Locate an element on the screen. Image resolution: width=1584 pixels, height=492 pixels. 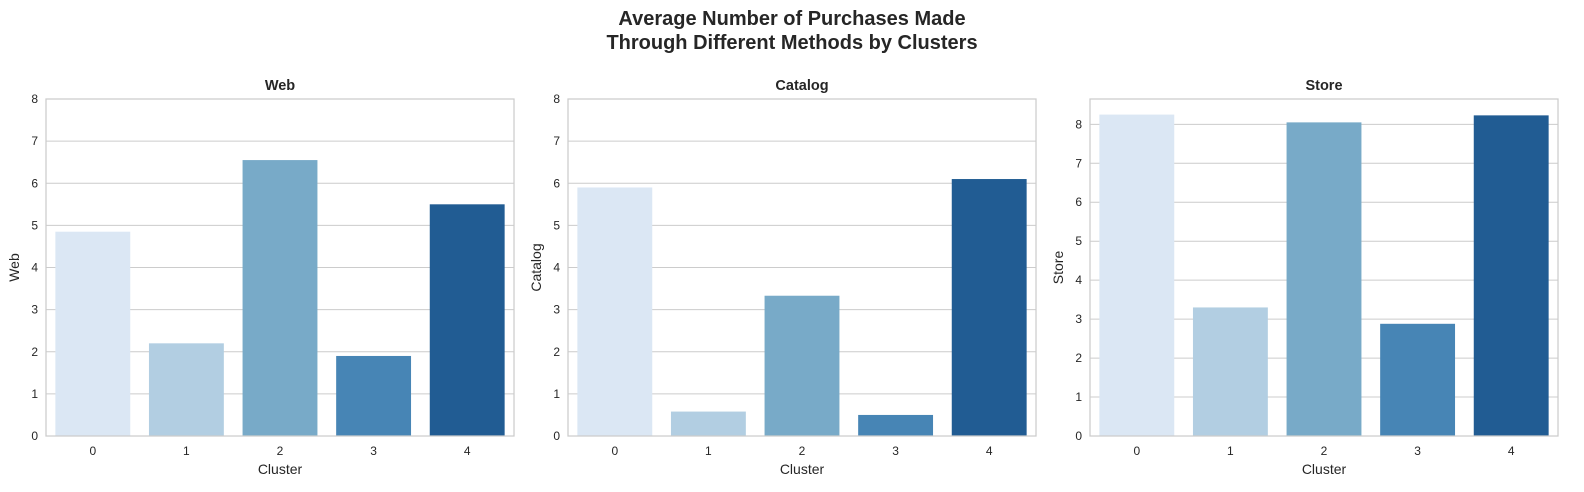
bars-catalog is located at coordinates (802, 307).